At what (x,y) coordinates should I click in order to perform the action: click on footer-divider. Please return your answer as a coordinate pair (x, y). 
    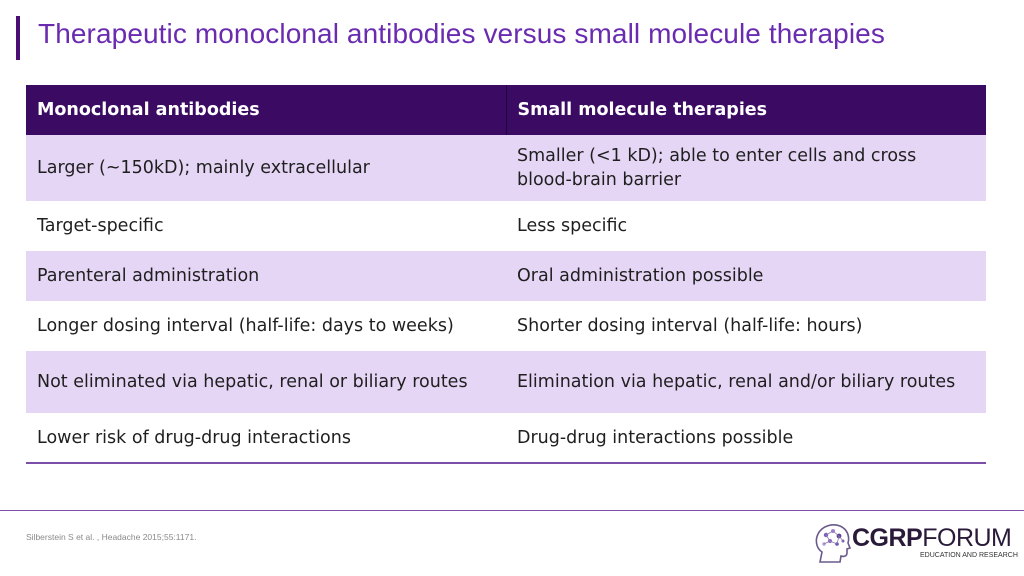
    Looking at the image, I should click on (512, 510).